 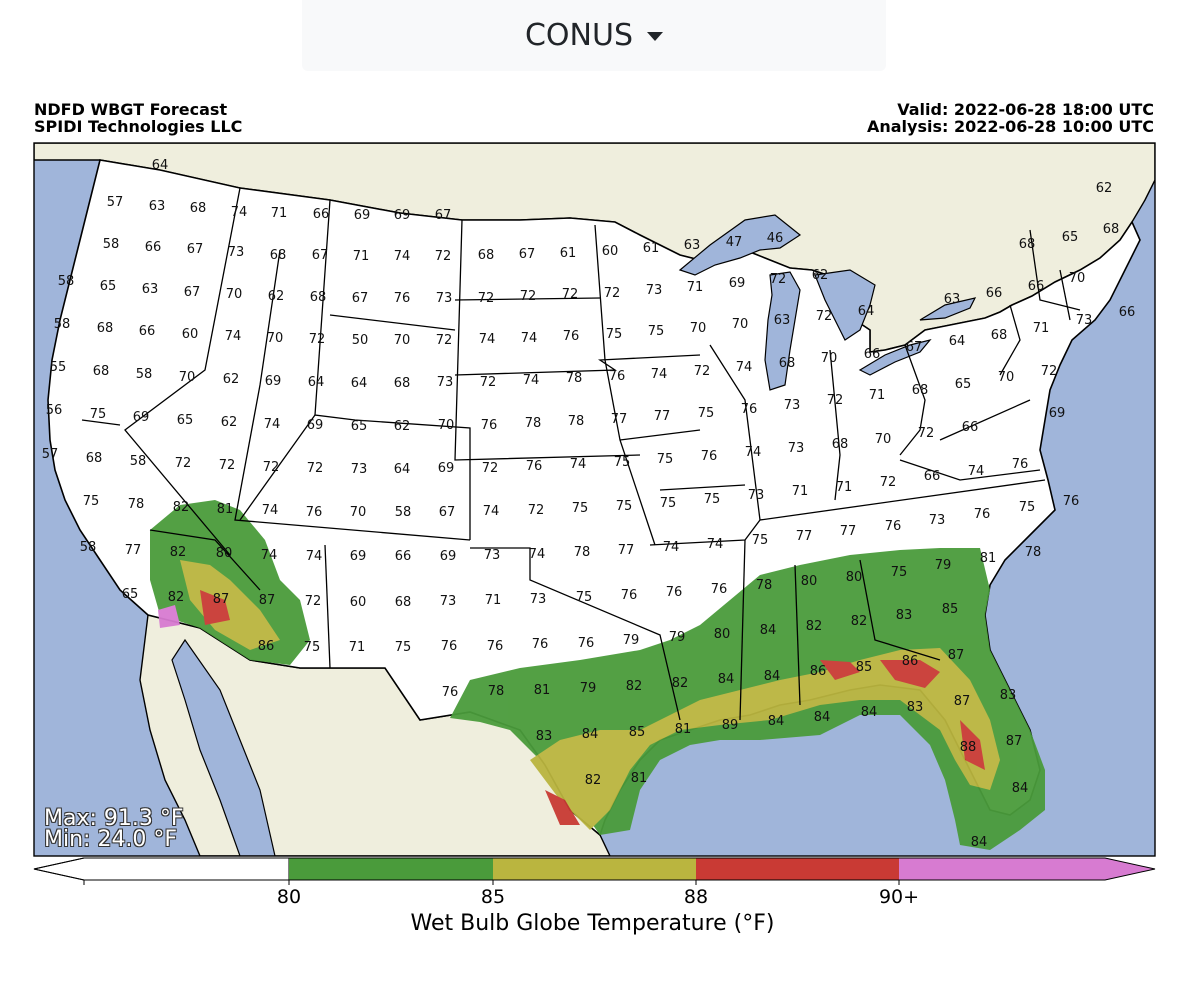 I want to click on wbgt-value-label: 84, so click(x=772, y=676).